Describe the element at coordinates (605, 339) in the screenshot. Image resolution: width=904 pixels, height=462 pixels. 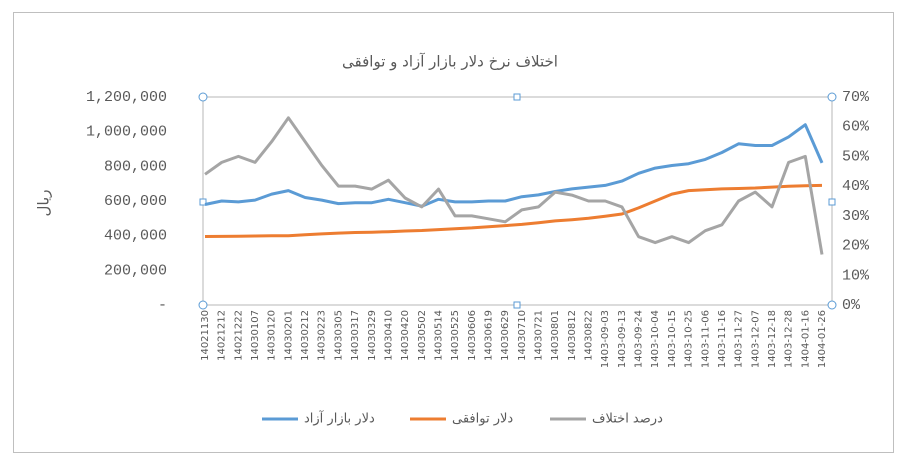
I see `x-tick-label: 1403-09-03` at that location.